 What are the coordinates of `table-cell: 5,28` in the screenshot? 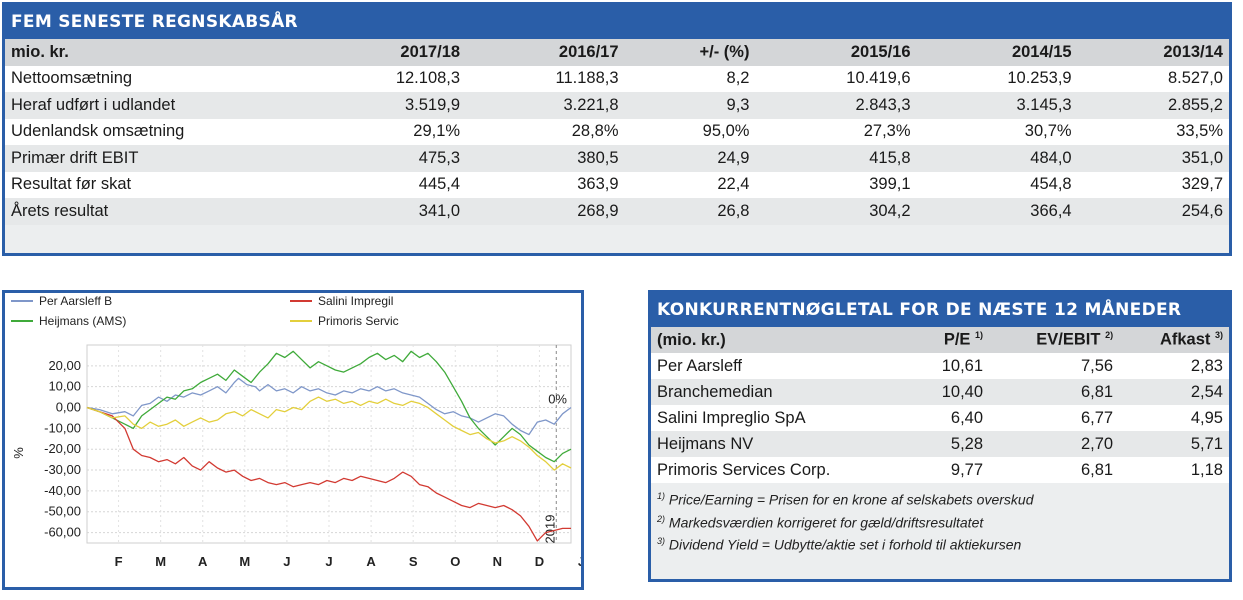 It's located at (950, 444).